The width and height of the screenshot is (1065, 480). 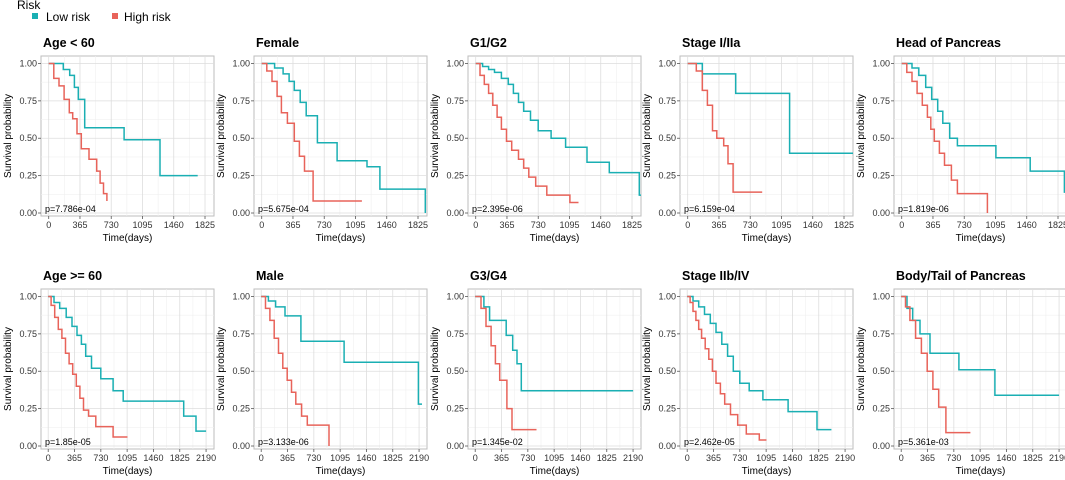 What do you see at coordinates (148, 17) in the screenshot?
I see `legend-label-high-risk: High risk` at bounding box center [148, 17].